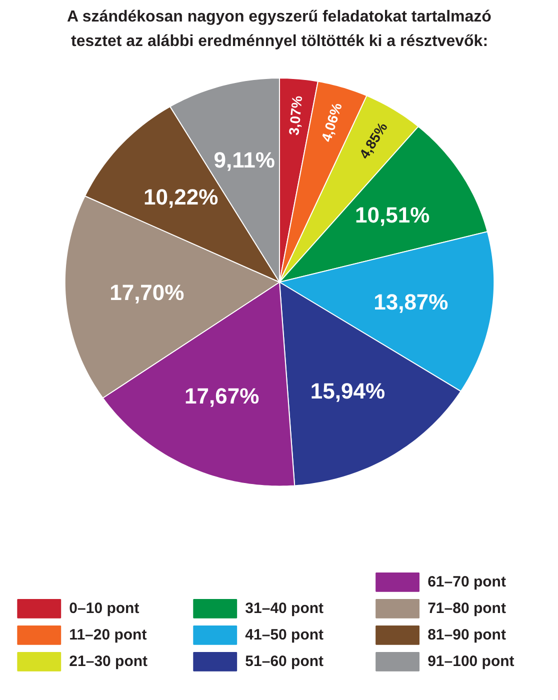  What do you see at coordinates (222, 396) in the screenshot?
I see `data-label: 17,67%` at bounding box center [222, 396].